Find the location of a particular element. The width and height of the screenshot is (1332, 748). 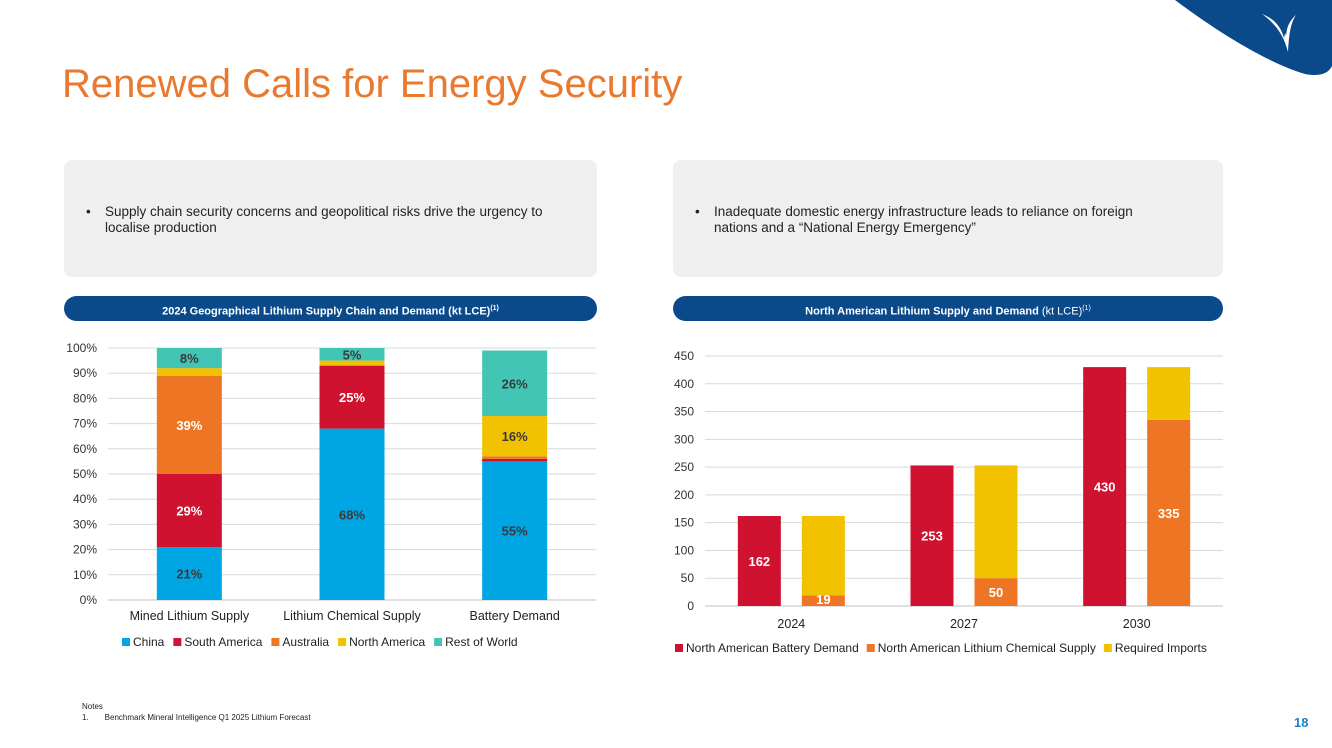

y-tick-label: 90% is located at coordinates (85, 373).